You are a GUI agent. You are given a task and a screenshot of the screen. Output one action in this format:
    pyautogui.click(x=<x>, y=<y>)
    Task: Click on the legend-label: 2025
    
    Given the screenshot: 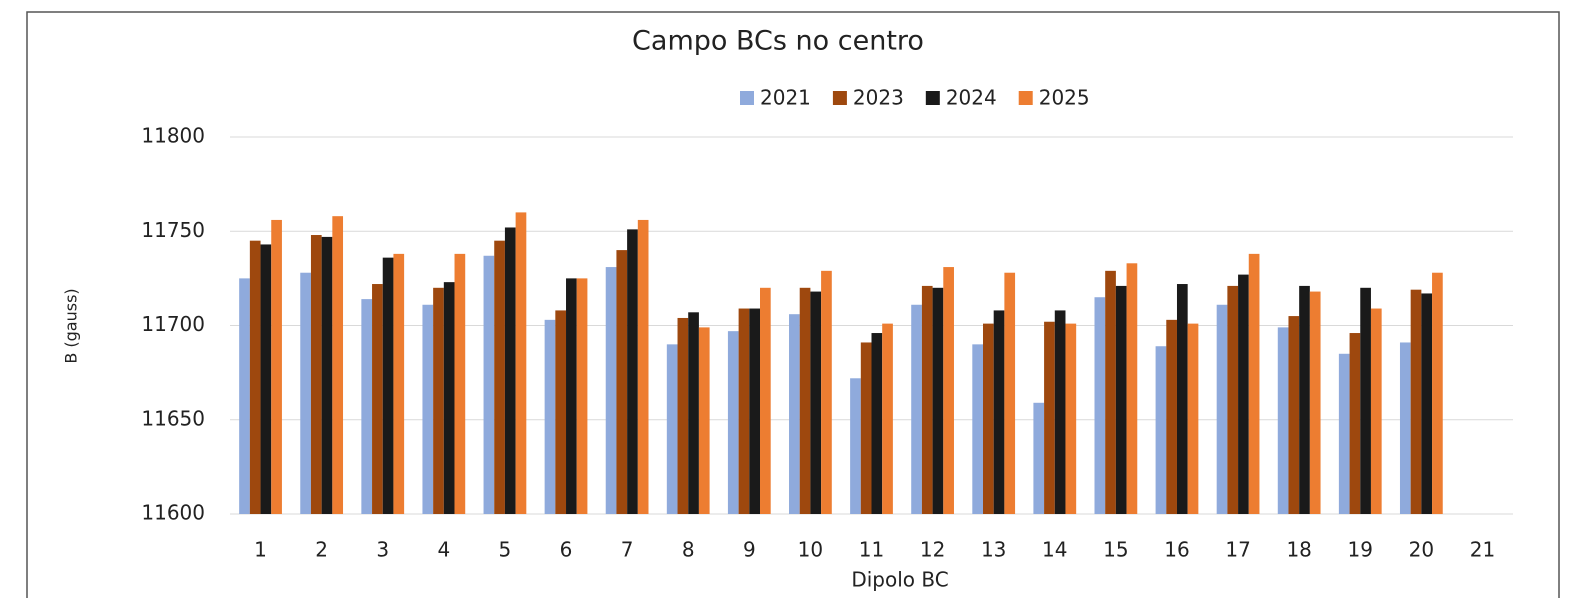 What is the action you would take?
    pyautogui.click(x=1064, y=98)
    